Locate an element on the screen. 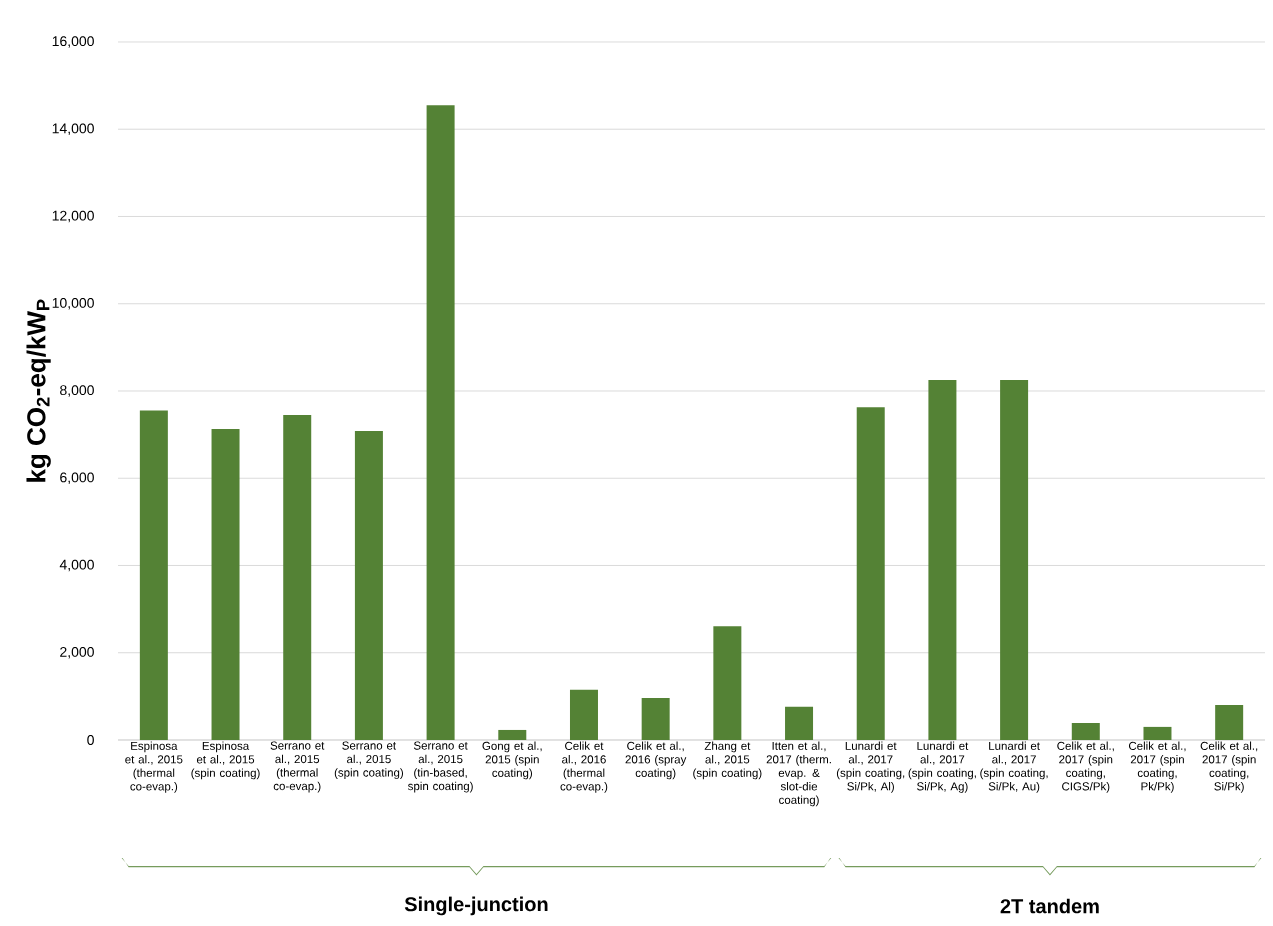  x-tick-label: Celik et al., 2017 (spin coating, Pk/Pk) is located at coordinates (1157, 767).